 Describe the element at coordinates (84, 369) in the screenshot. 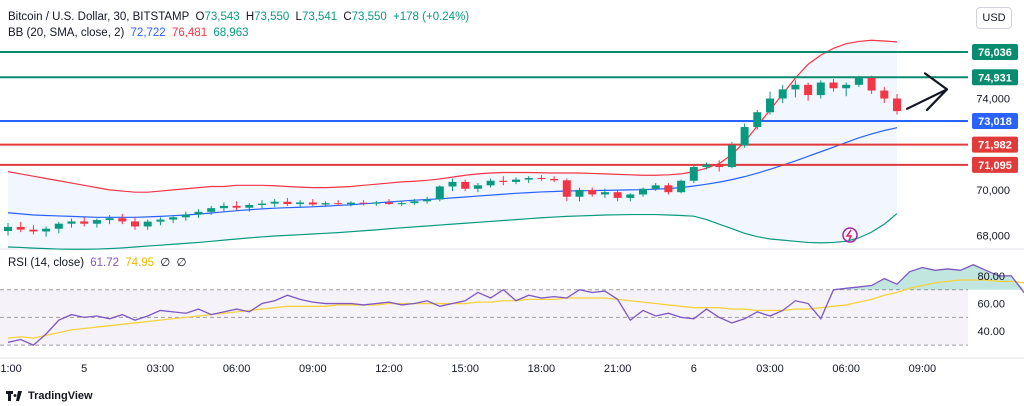

I see `time-tick-label: 5` at that location.